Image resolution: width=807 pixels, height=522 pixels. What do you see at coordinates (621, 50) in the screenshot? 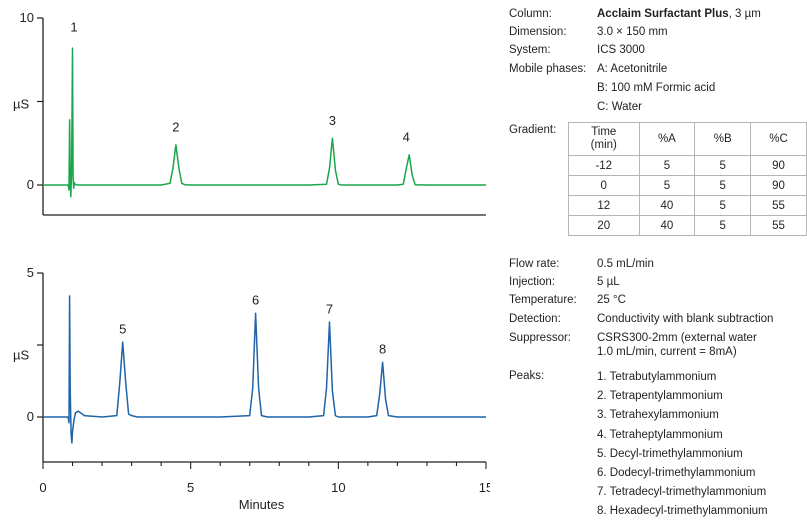
I see `system-value: ICS 3000` at bounding box center [621, 50].